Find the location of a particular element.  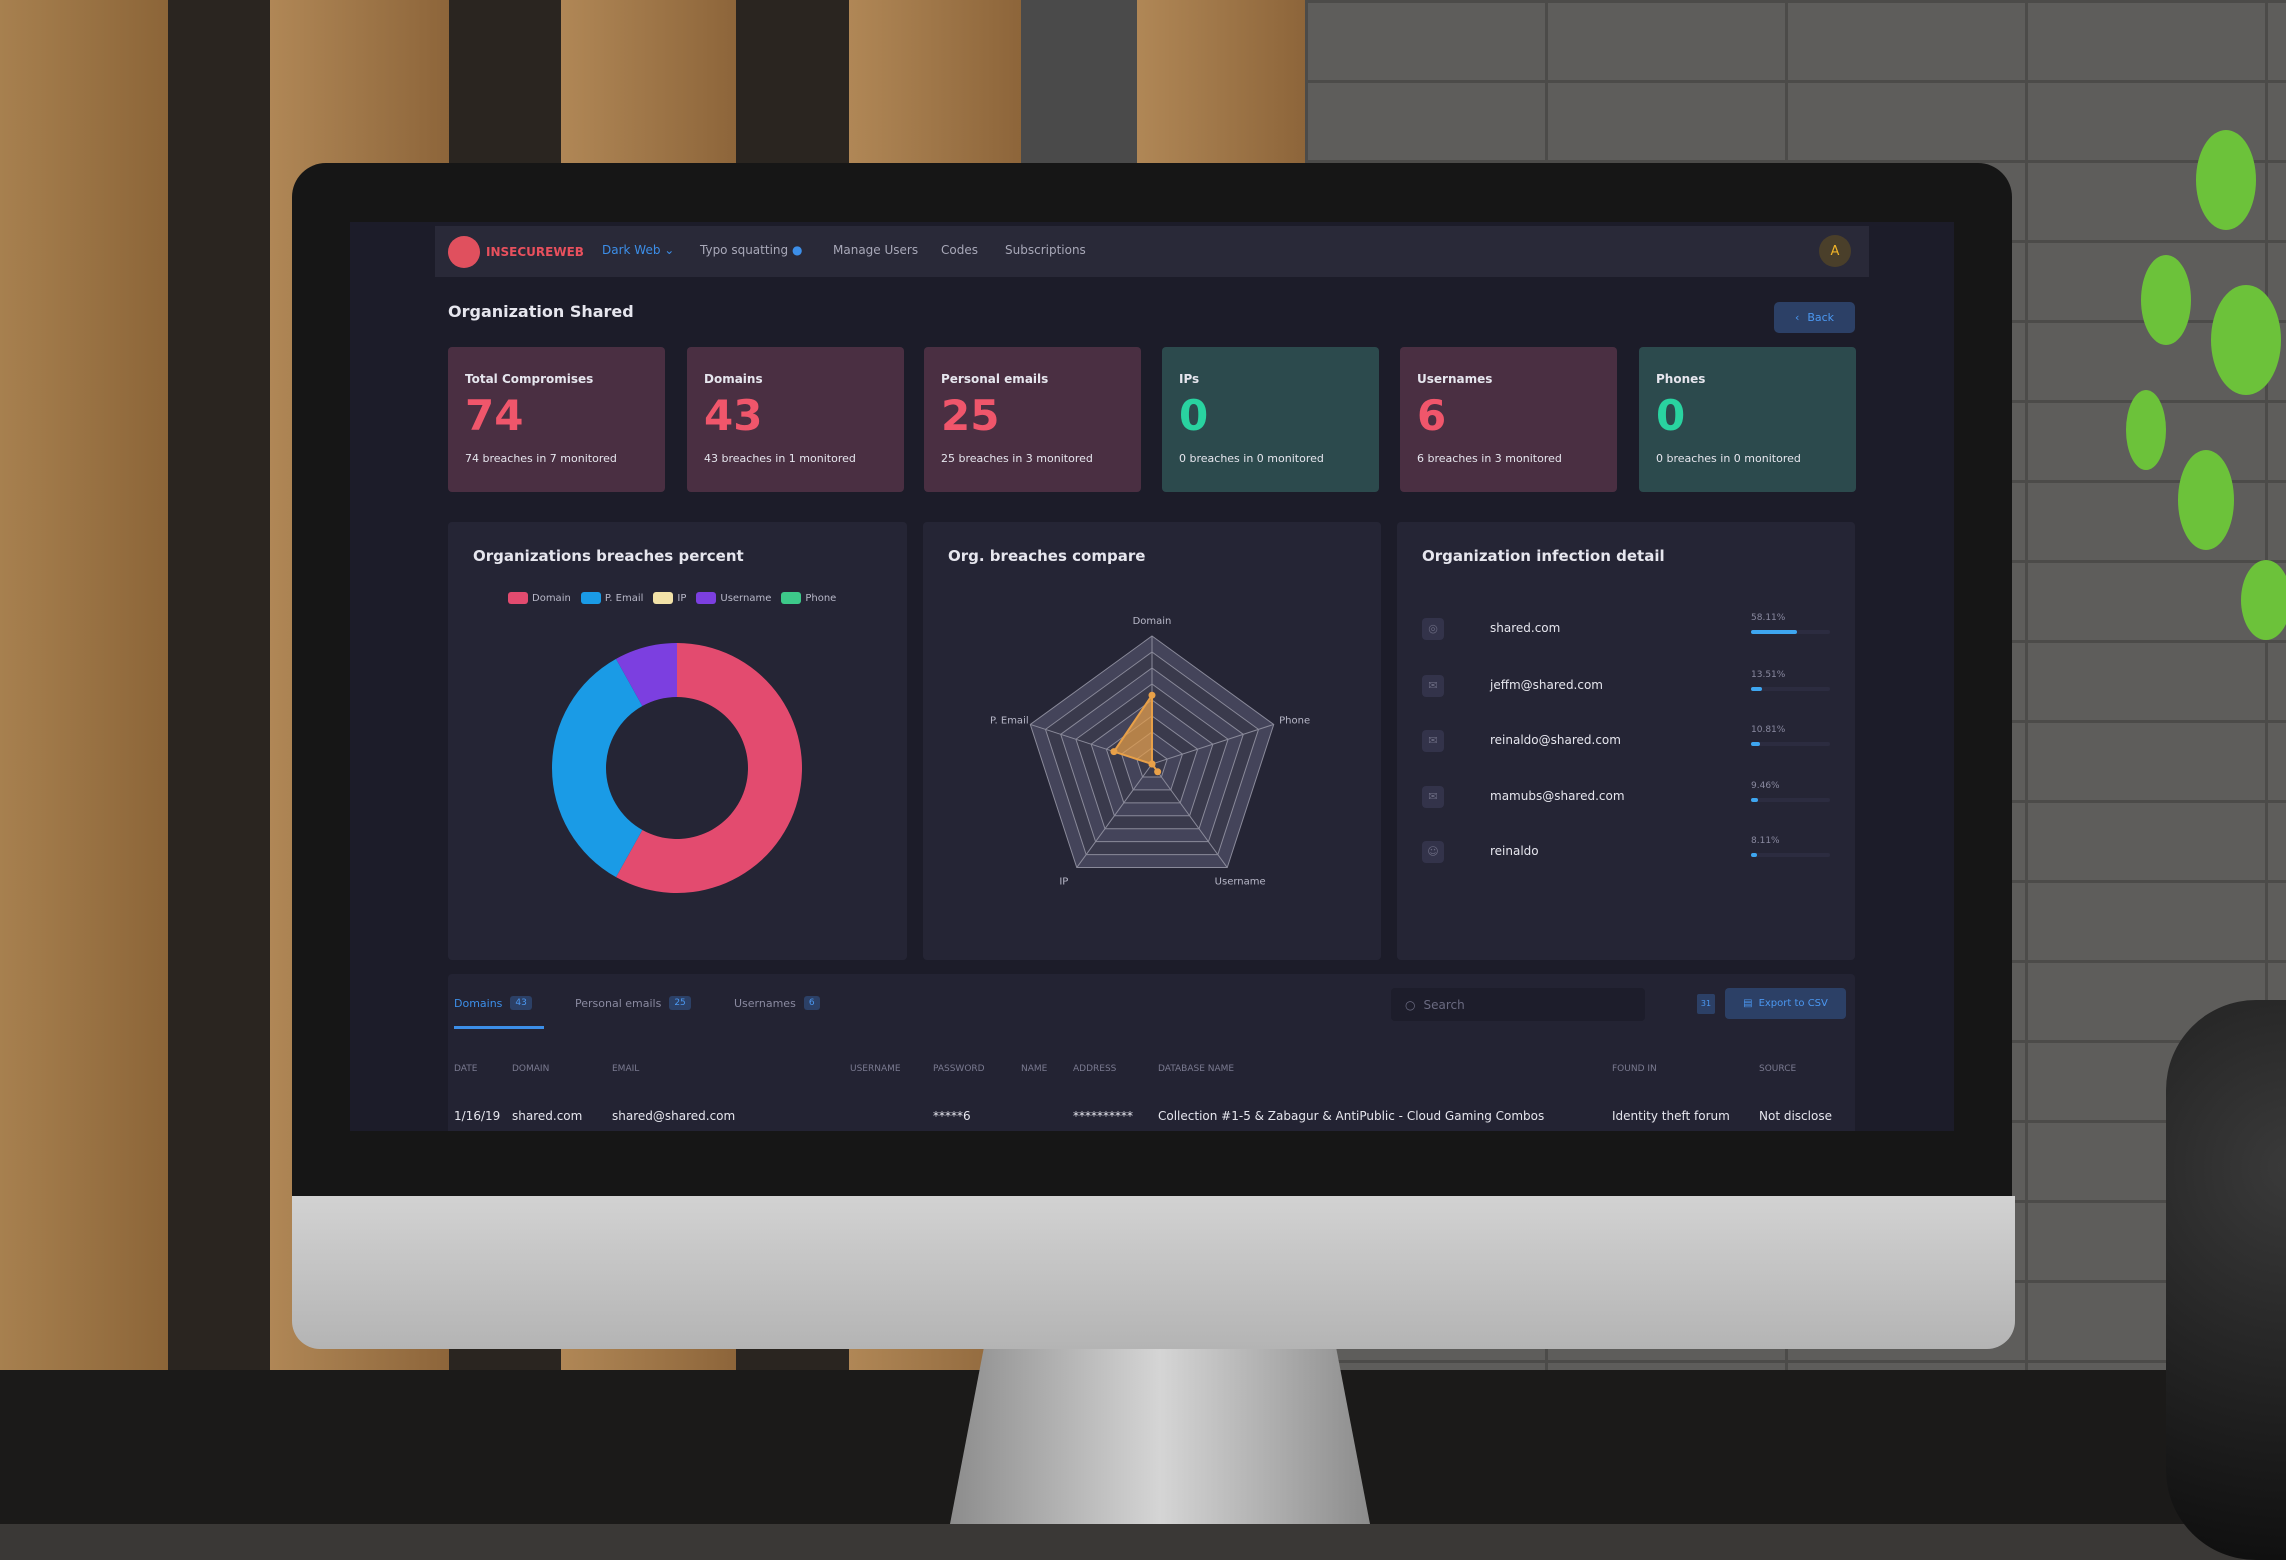

radar-axis-label: P. Email is located at coordinates (1009, 721).